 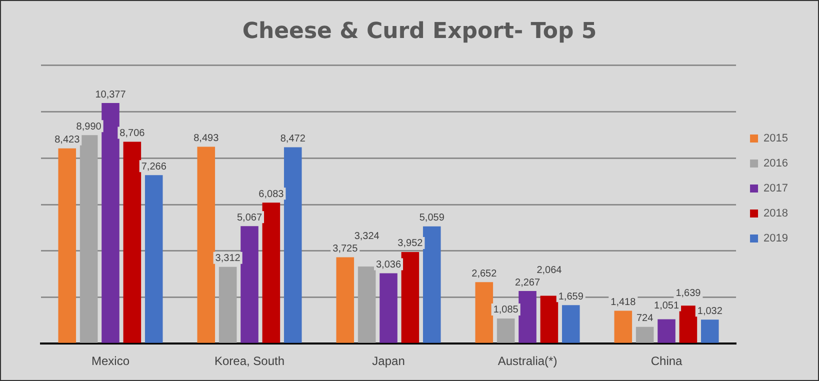 I want to click on legend-label: 2019, so click(x=776, y=238).